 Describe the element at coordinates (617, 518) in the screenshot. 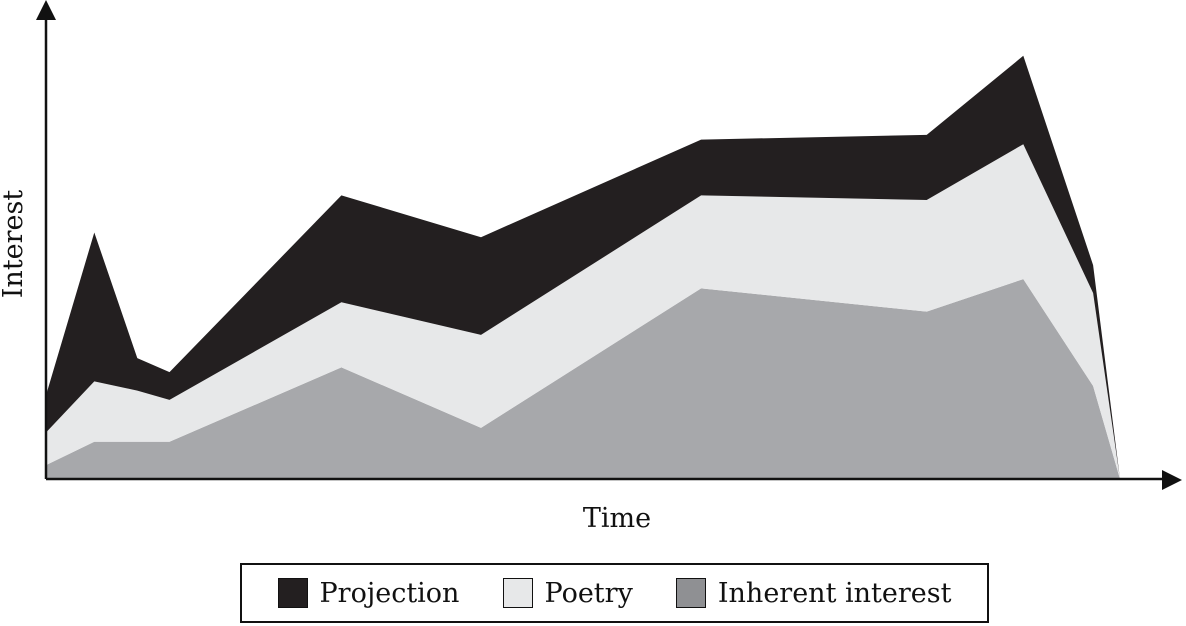

I see `x-axis-title: Time` at that location.